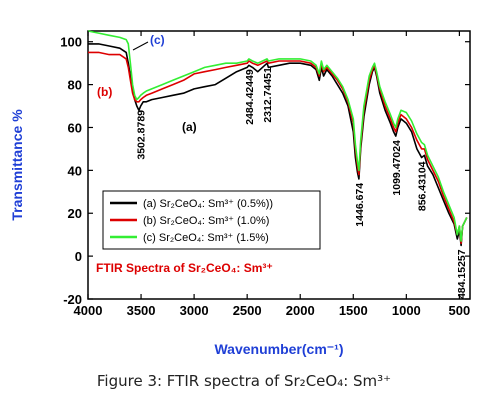 The width and height of the screenshot is (488, 404). What do you see at coordinates (194, 310) in the screenshot?
I see `x-tick-label: 3000` at bounding box center [194, 310].